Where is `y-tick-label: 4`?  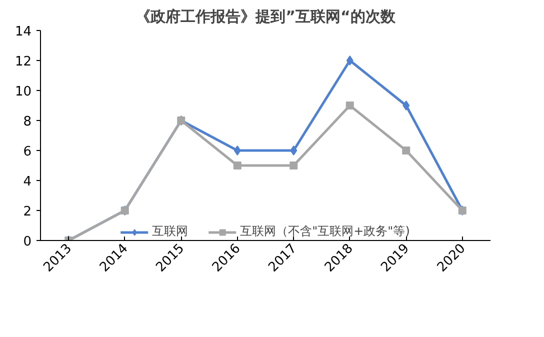 y-tick-label: 4 is located at coordinates (27, 182).